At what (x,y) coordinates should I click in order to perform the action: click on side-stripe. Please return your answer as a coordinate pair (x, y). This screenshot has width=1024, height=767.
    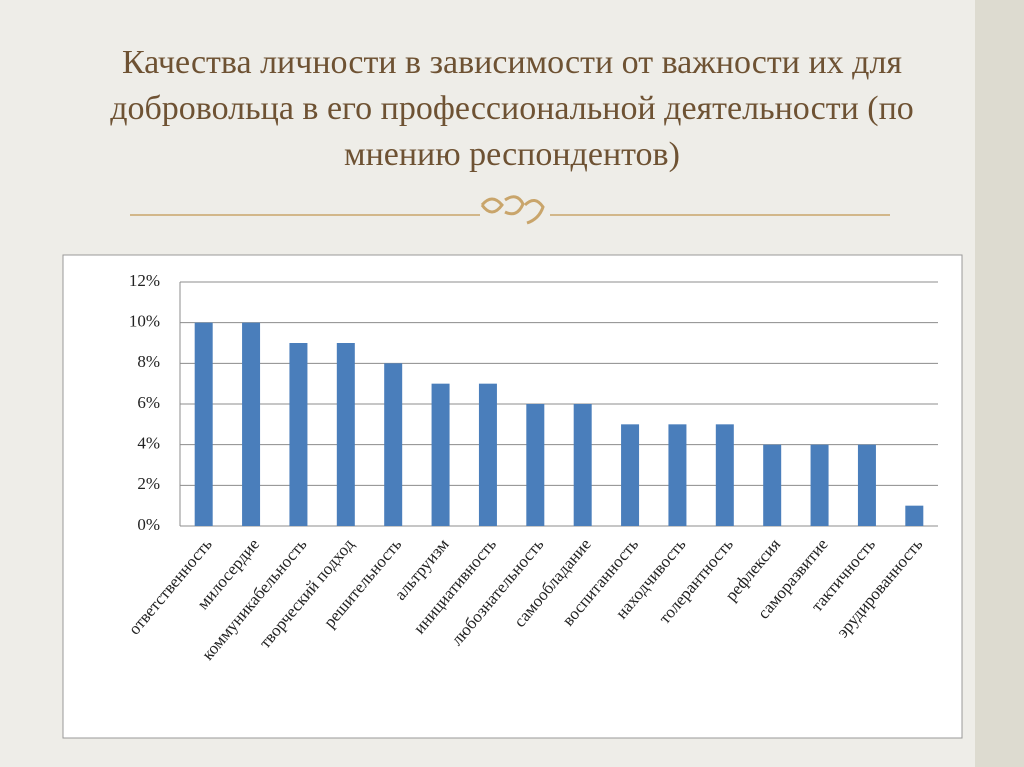
    Looking at the image, I should click on (999, 383).